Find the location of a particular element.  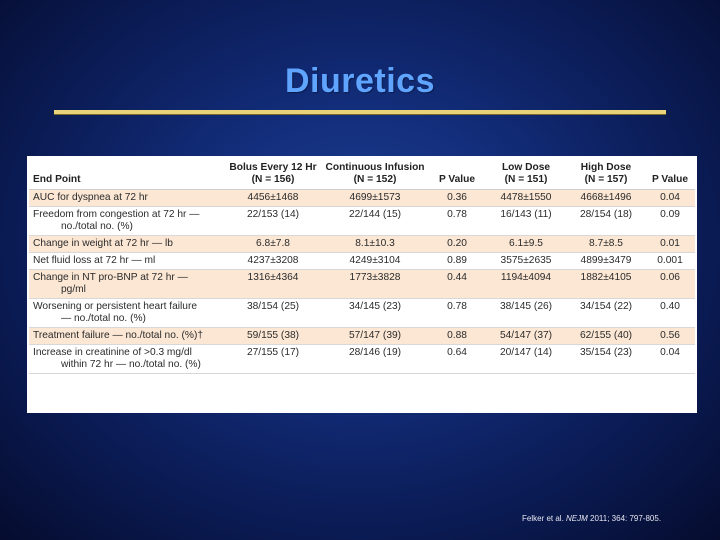

cell-end-point: Change in weight at 72 hr — lb is located at coordinates (127, 244).